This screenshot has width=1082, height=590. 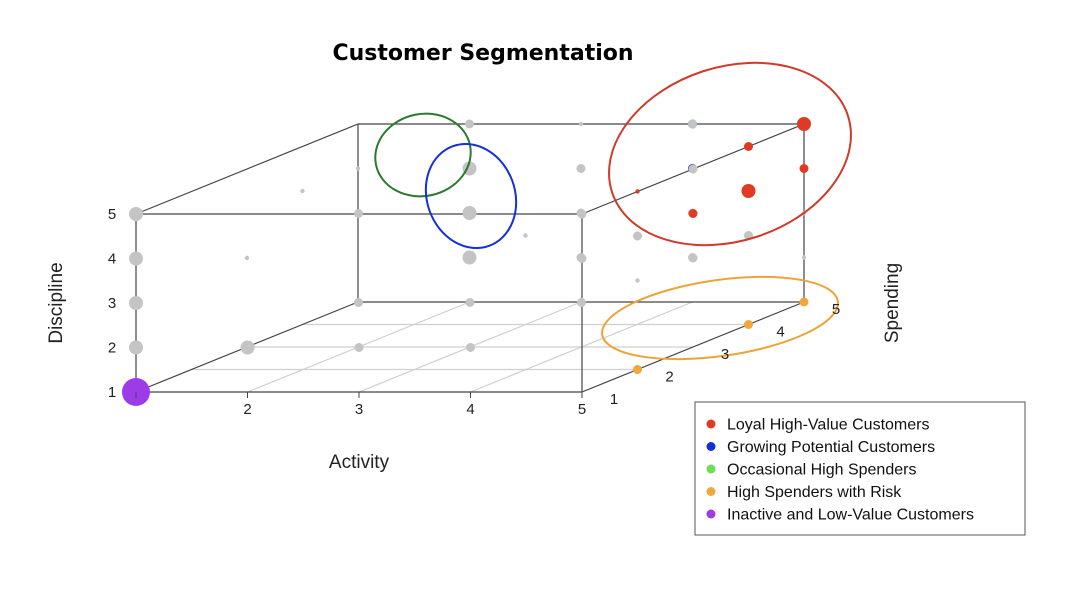 I want to click on z-tick-label: 4, so click(x=112, y=259).